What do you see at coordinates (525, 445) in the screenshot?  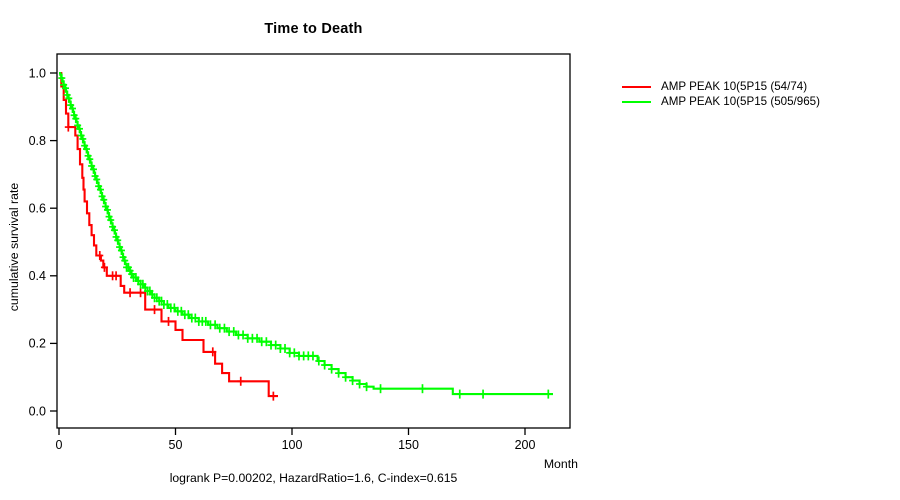 I see `x-tick-label: 200` at bounding box center [525, 445].